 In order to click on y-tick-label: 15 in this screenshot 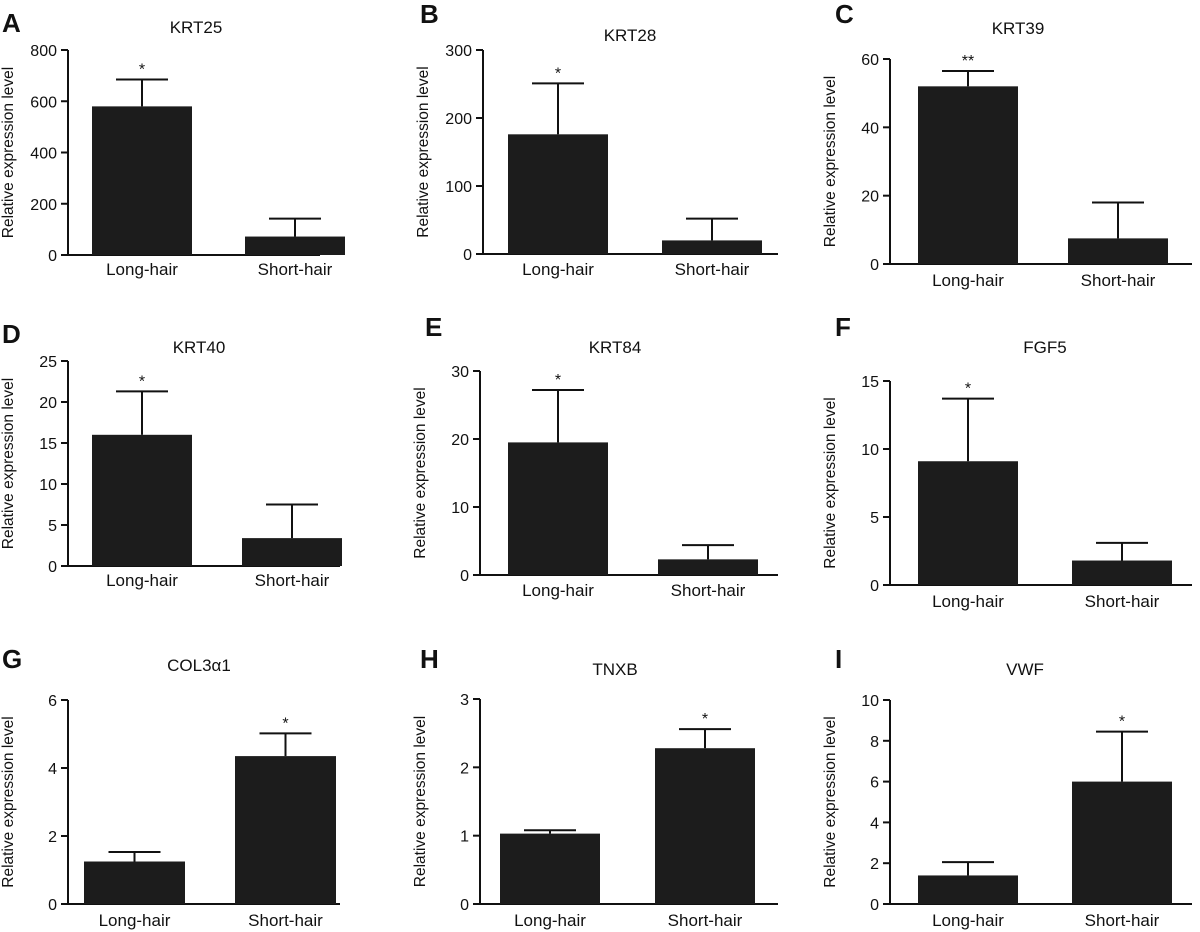, I will do `click(48, 444)`.